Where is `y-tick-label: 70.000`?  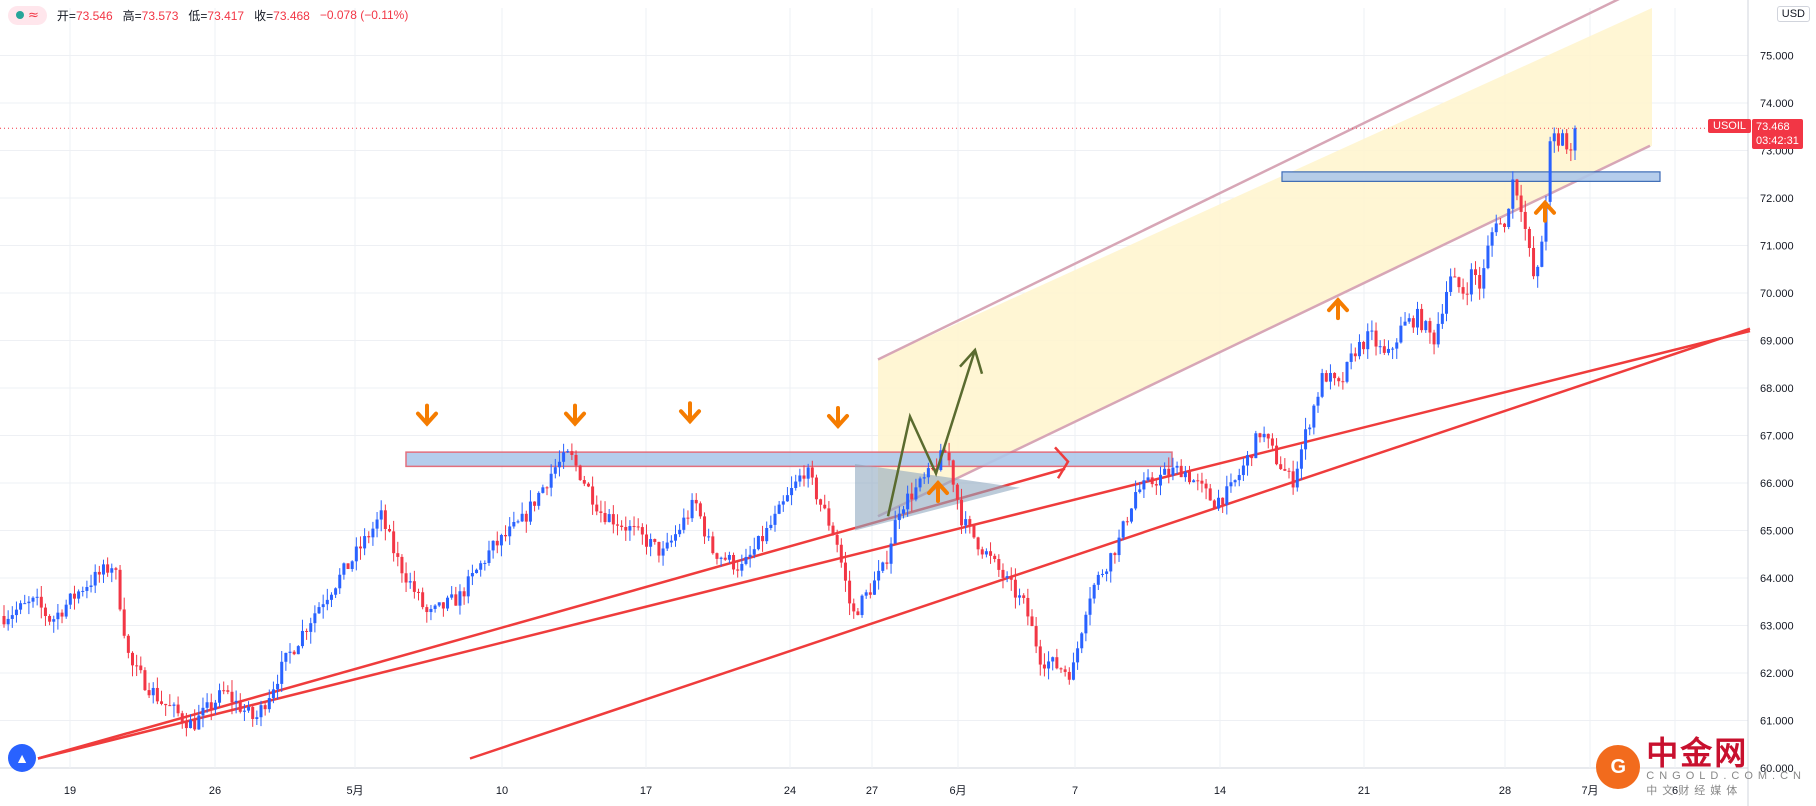 y-tick-label: 70.000 is located at coordinates (1777, 294).